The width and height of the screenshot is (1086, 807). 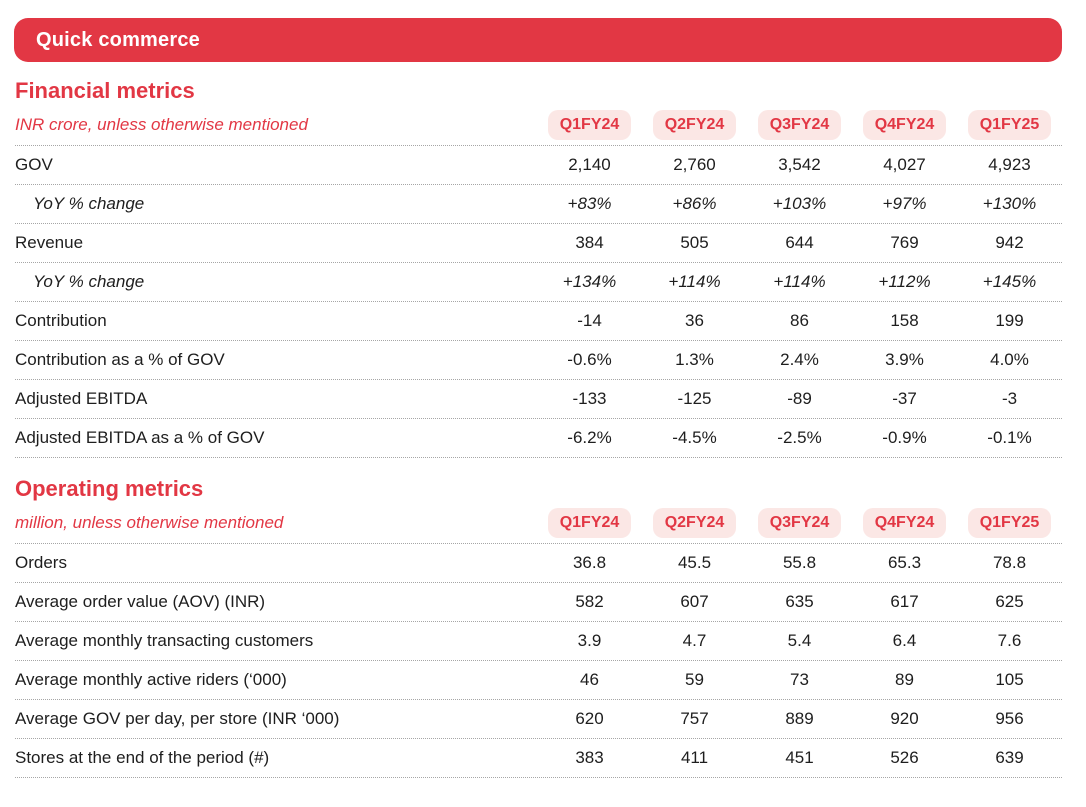 What do you see at coordinates (799, 718) in the screenshot?
I see `cell-value: 889` at bounding box center [799, 718].